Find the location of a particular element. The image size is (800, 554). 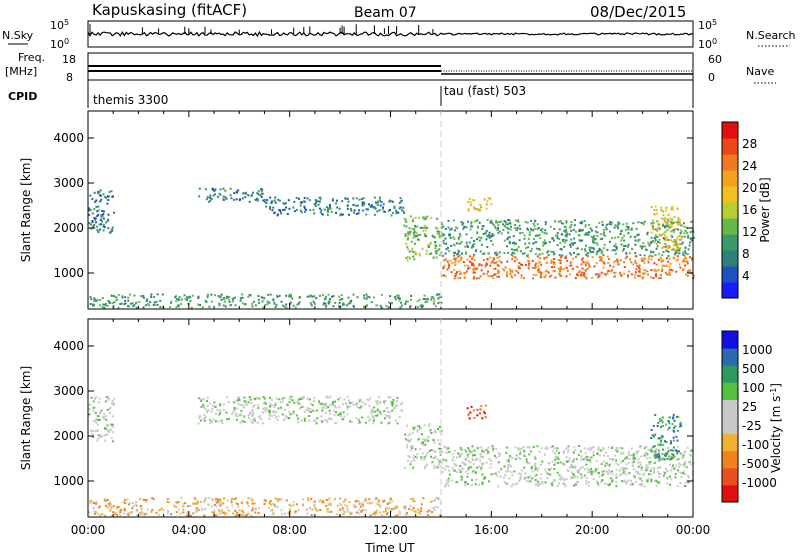

power-colorbar-swatch is located at coordinates (730, 210).